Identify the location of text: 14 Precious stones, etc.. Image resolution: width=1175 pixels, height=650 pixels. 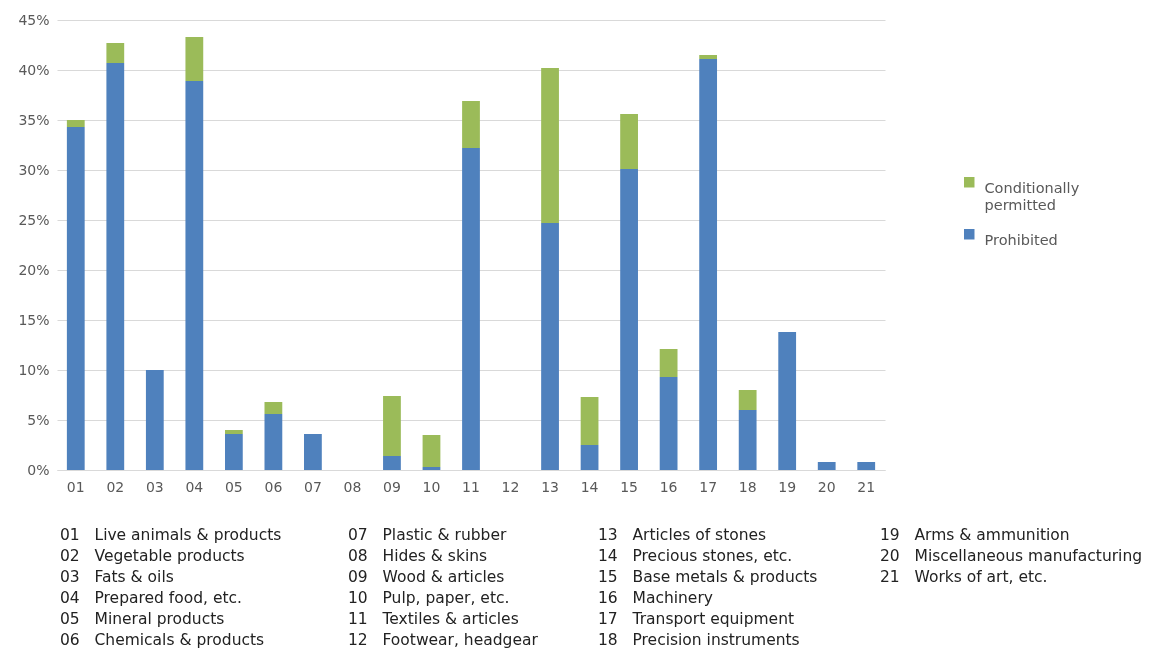
(696, 557).